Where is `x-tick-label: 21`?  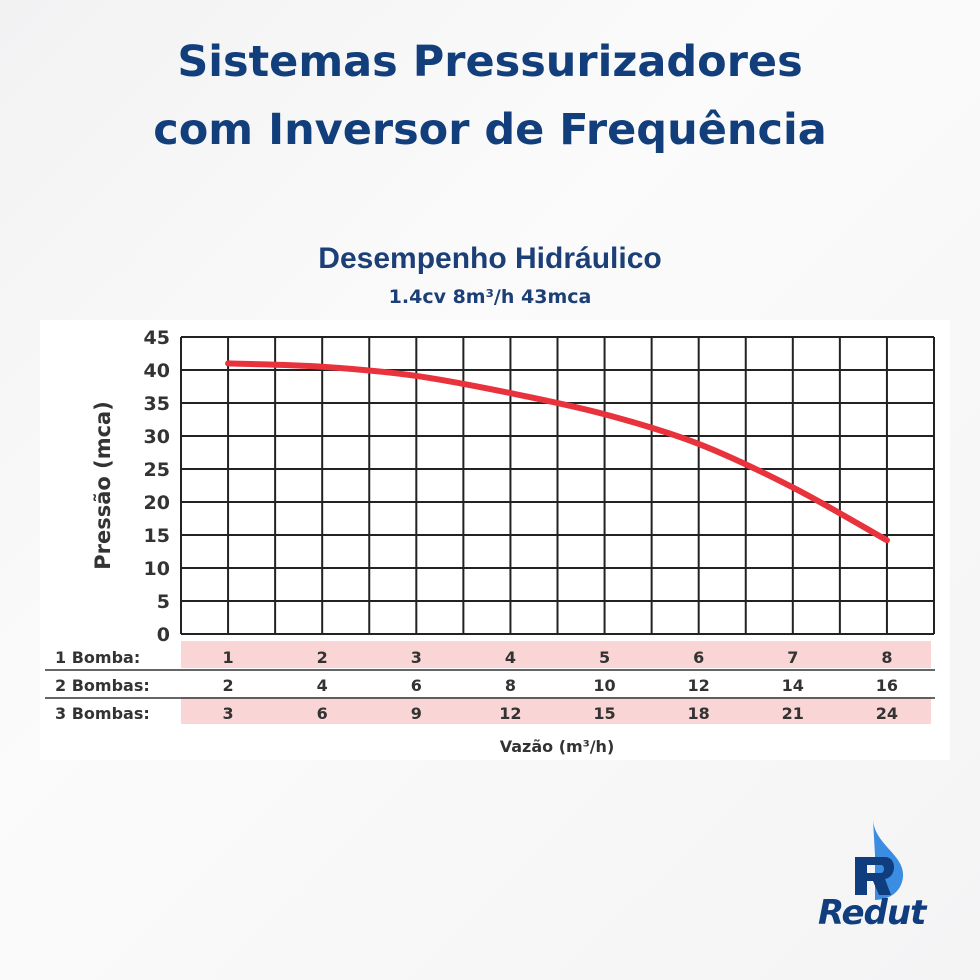 x-tick-label: 21 is located at coordinates (793, 713).